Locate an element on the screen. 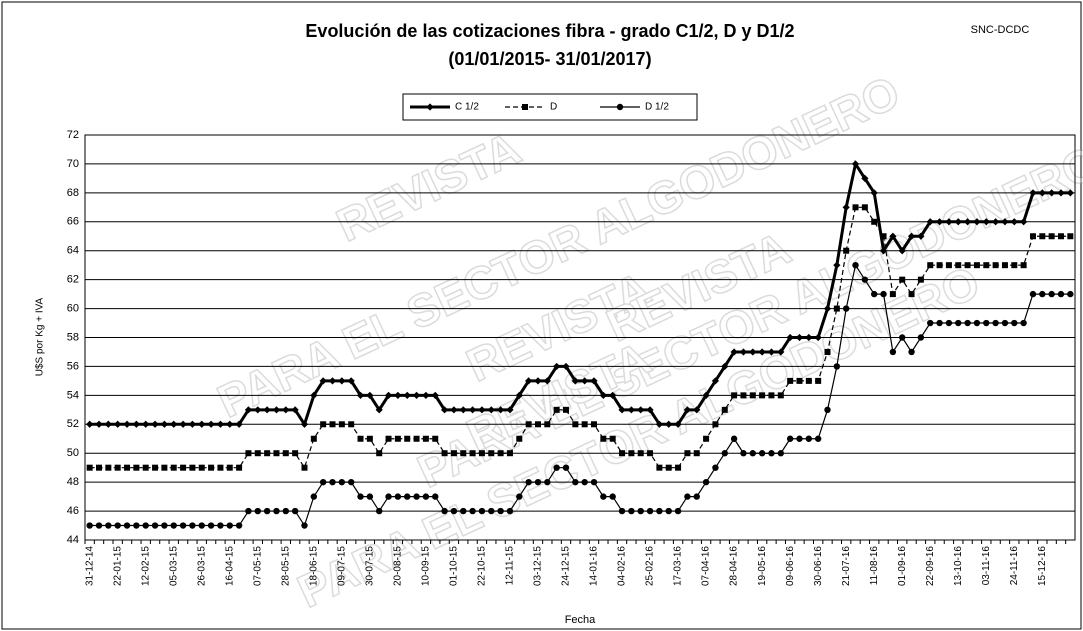 The width and height of the screenshot is (1083, 631). x-tick-label: 19-05-16 is located at coordinates (762, 566).